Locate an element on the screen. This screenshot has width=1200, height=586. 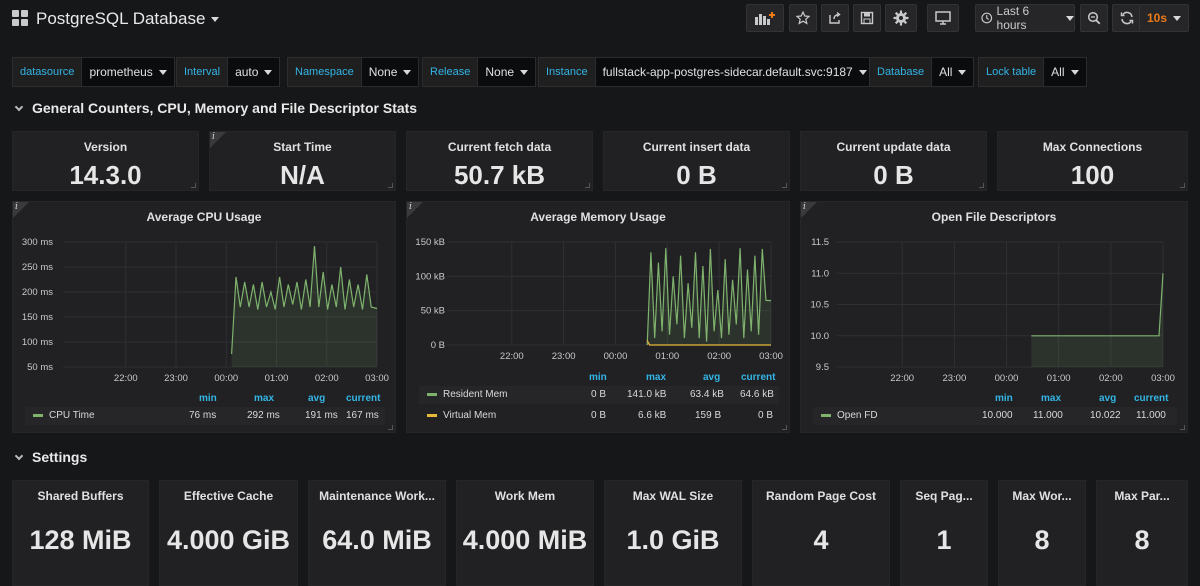
stat-panel-current-insert-data: Current insert data 0 B is located at coordinates (696, 161).